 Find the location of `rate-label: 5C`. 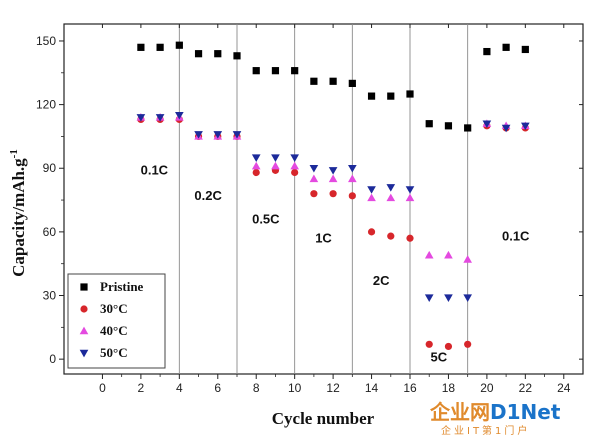

rate-label: 5C is located at coordinates (439, 356).